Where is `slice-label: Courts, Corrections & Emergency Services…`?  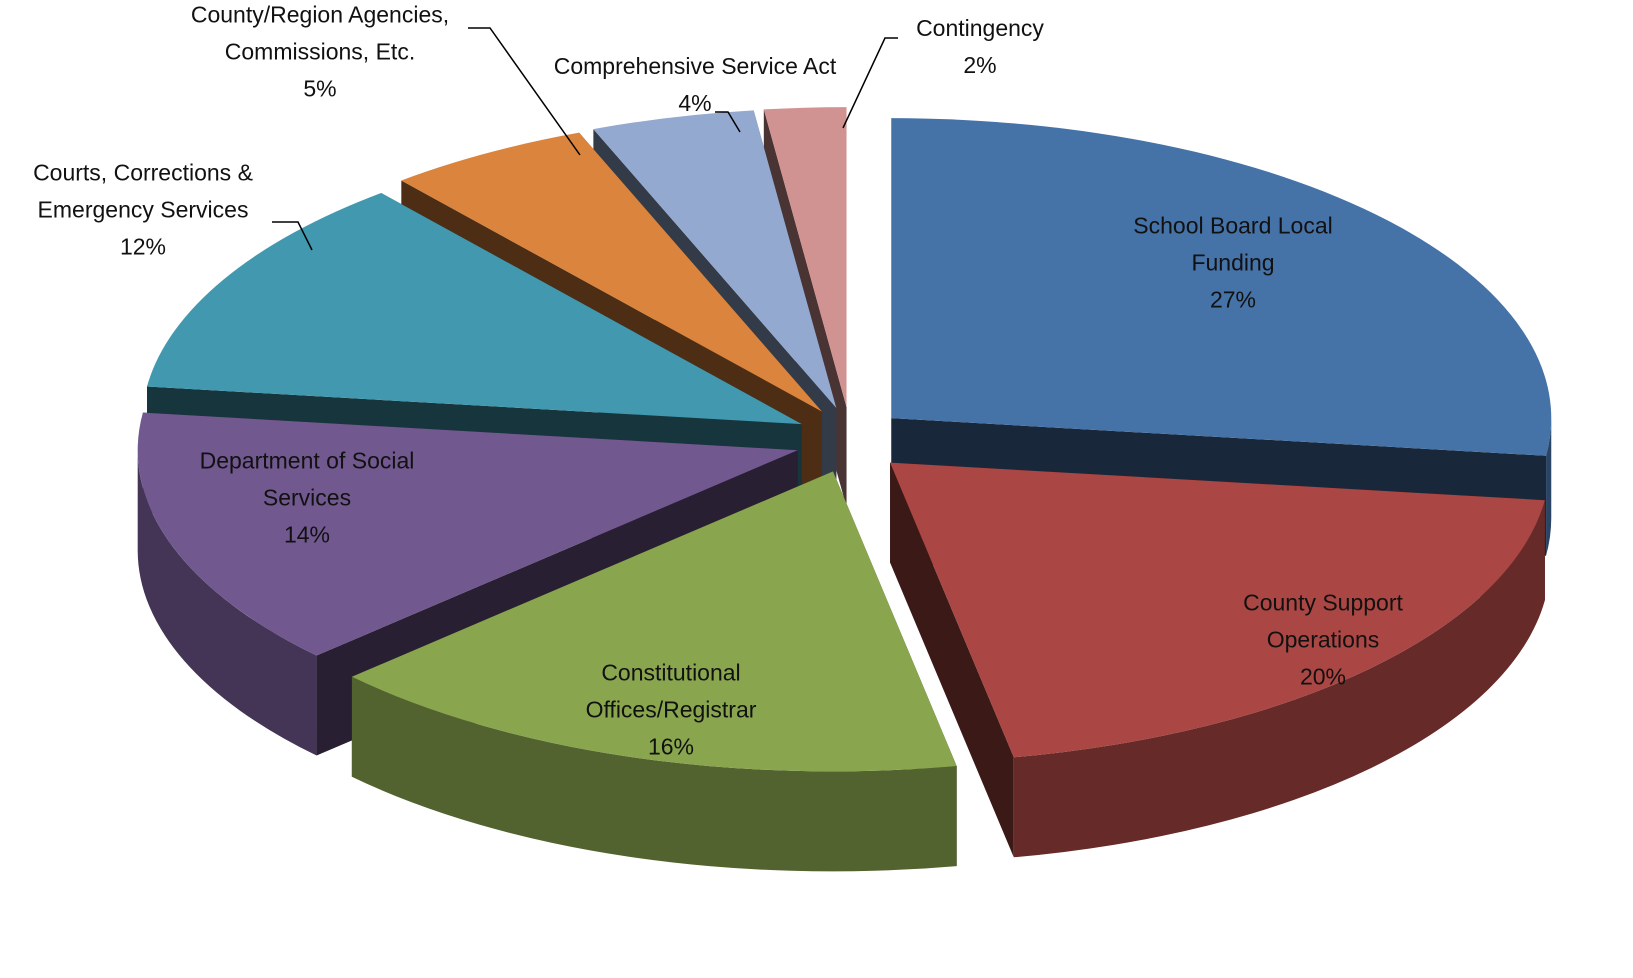
slice-label: Courts, Corrections & Emergency Services… is located at coordinates (146, 210).